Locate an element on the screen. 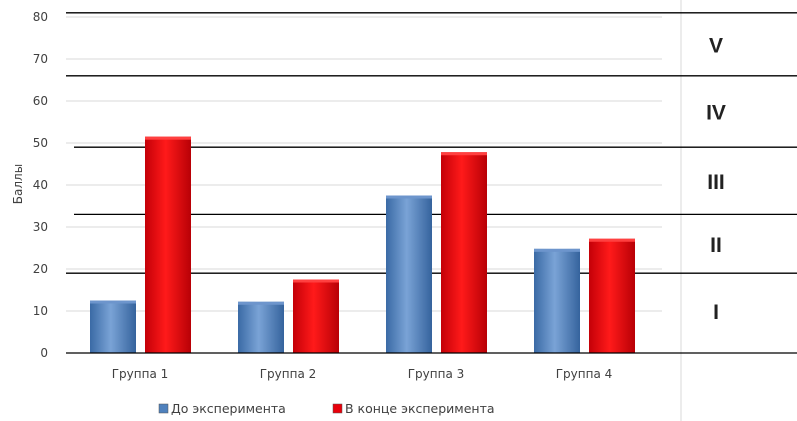  y-tick-label: 40 is located at coordinates (40, 185).